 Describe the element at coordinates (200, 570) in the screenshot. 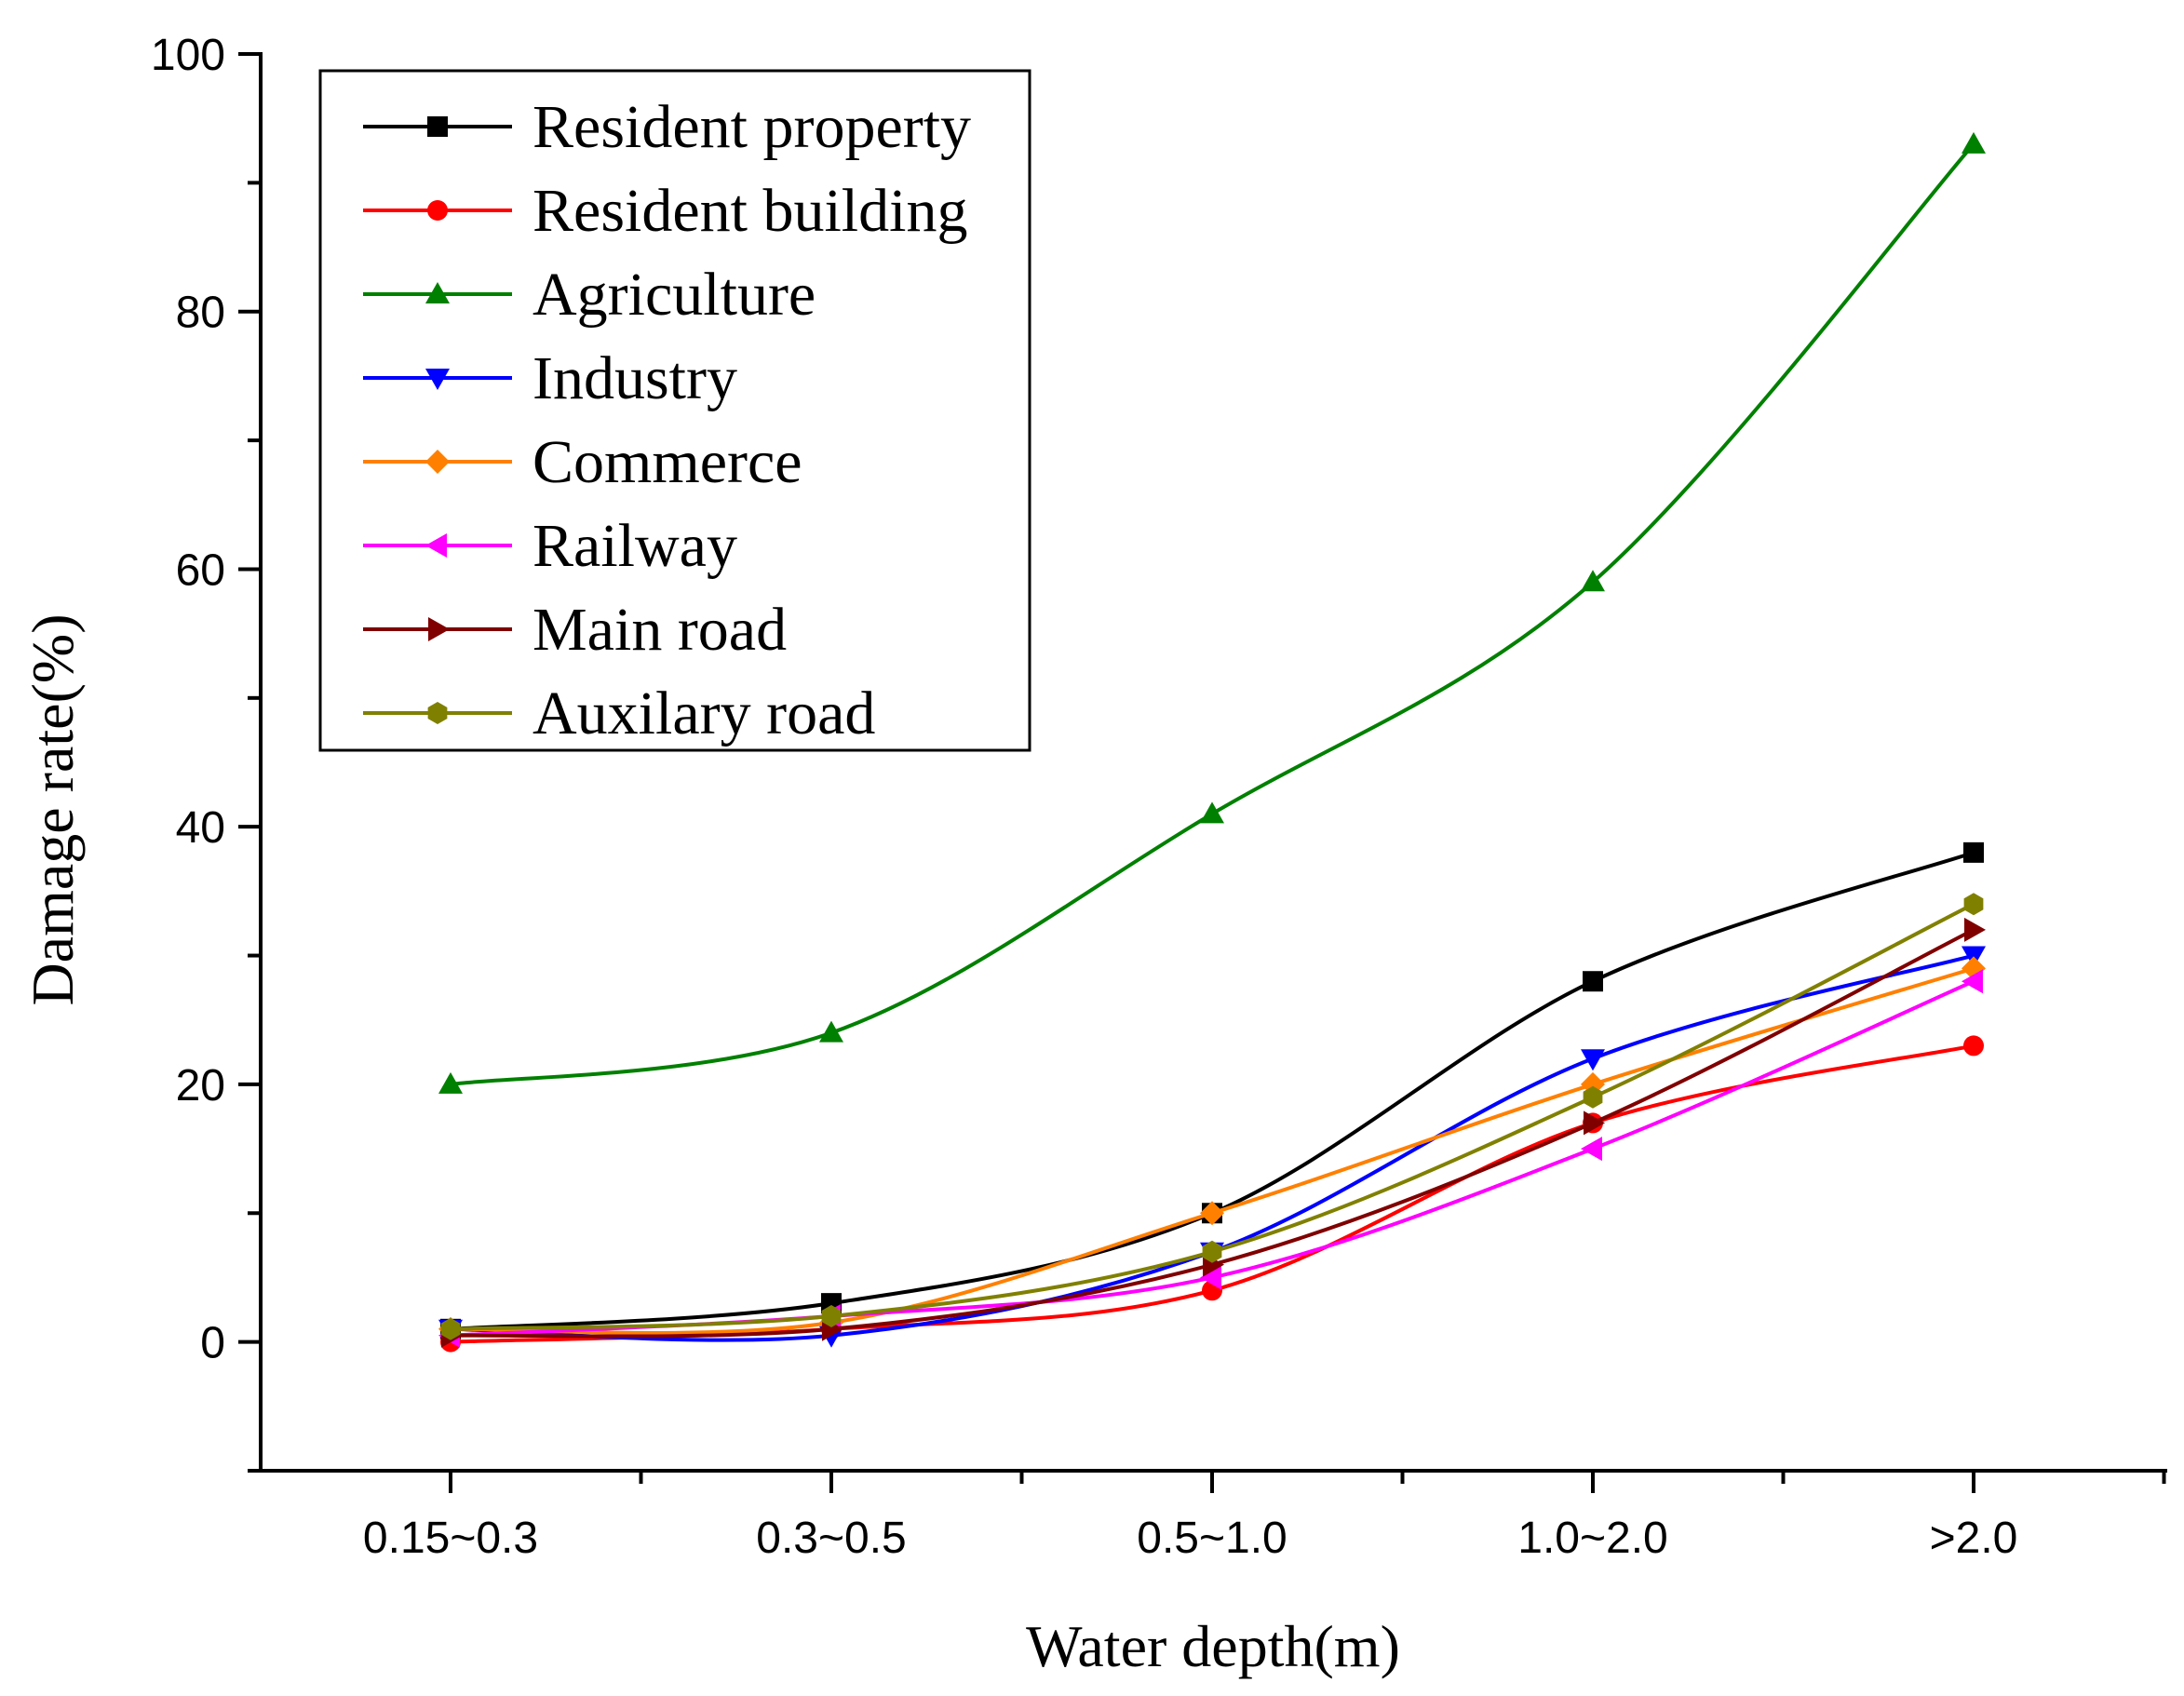

I see `y-tick-label: 60` at that location.